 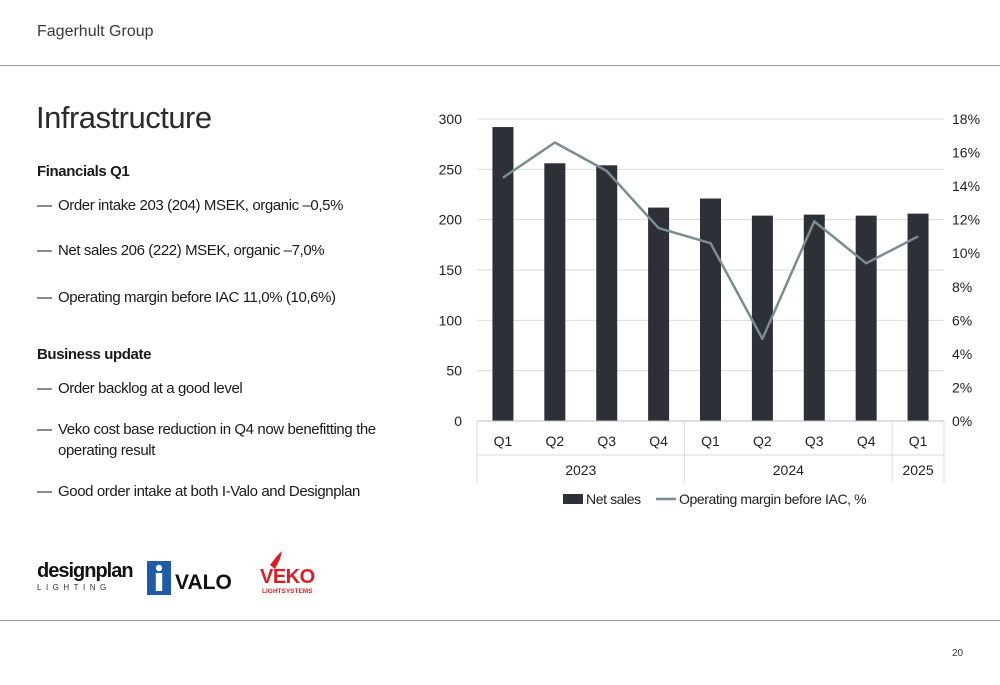 What do you see at coordinates (458, 421) in the screenshot?
I see `y-tick-label: 0` at bounding box center [458, 421].